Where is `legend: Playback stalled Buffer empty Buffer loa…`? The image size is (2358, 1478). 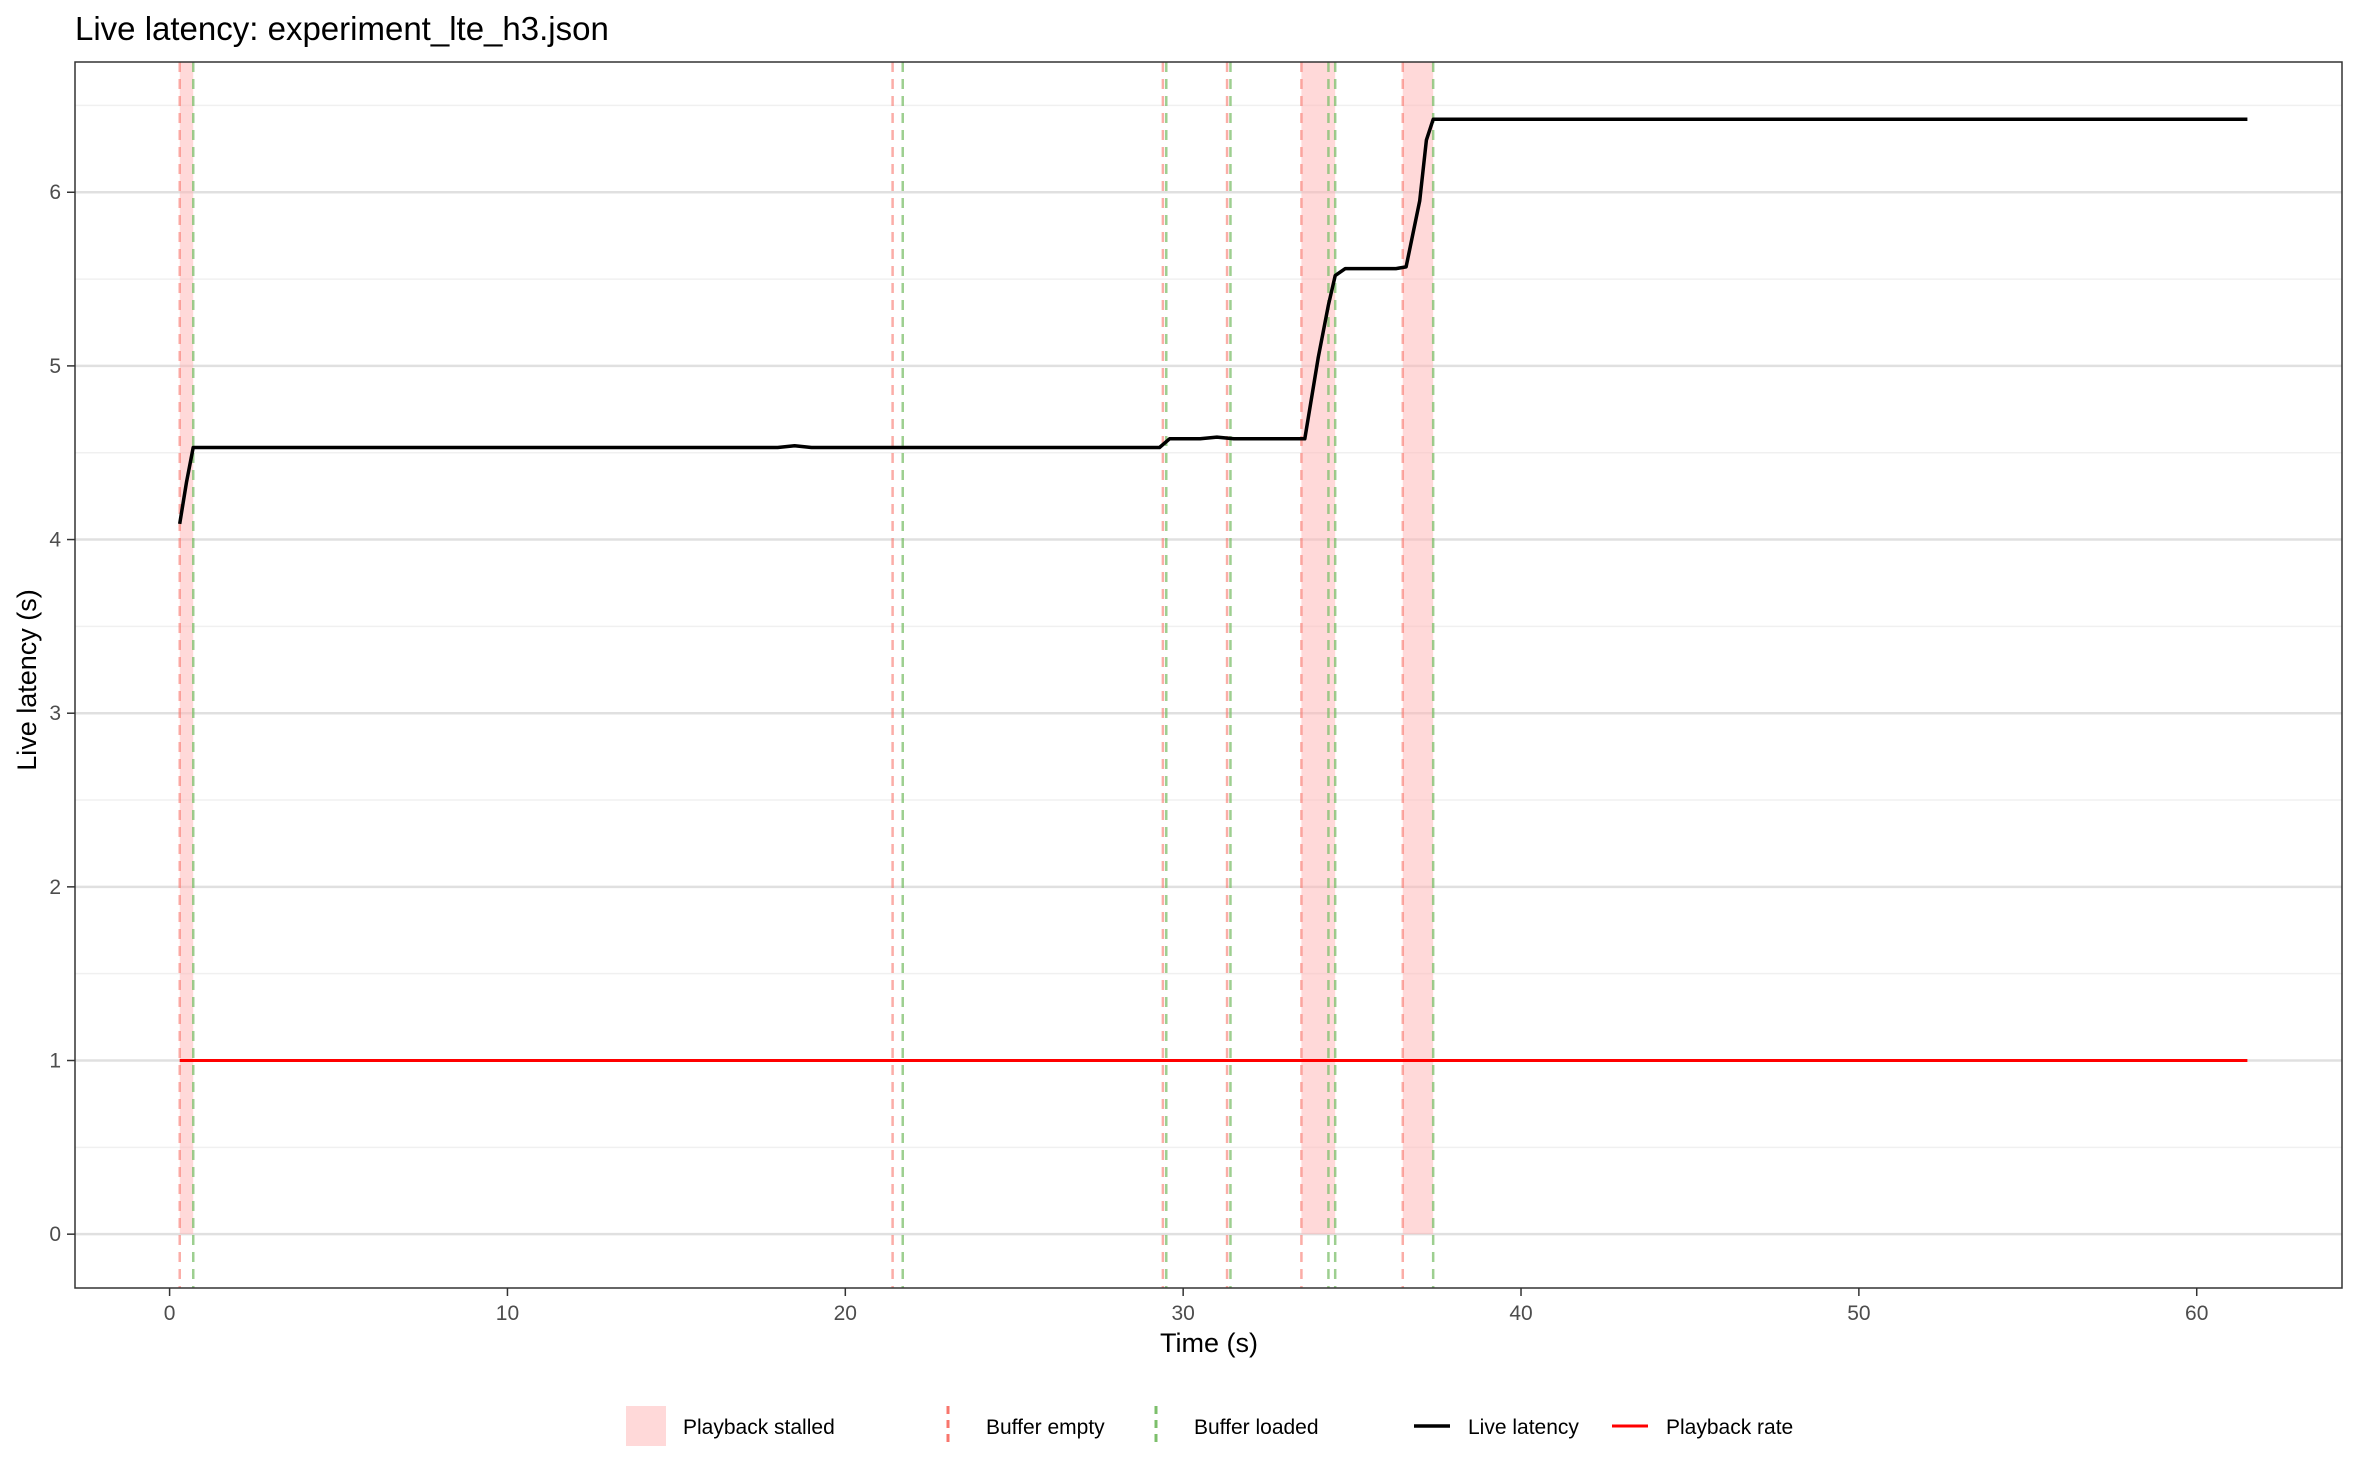
legend: Playback stalled Buffer empty Buffer loa… is located at coordinates (1209, 1426).